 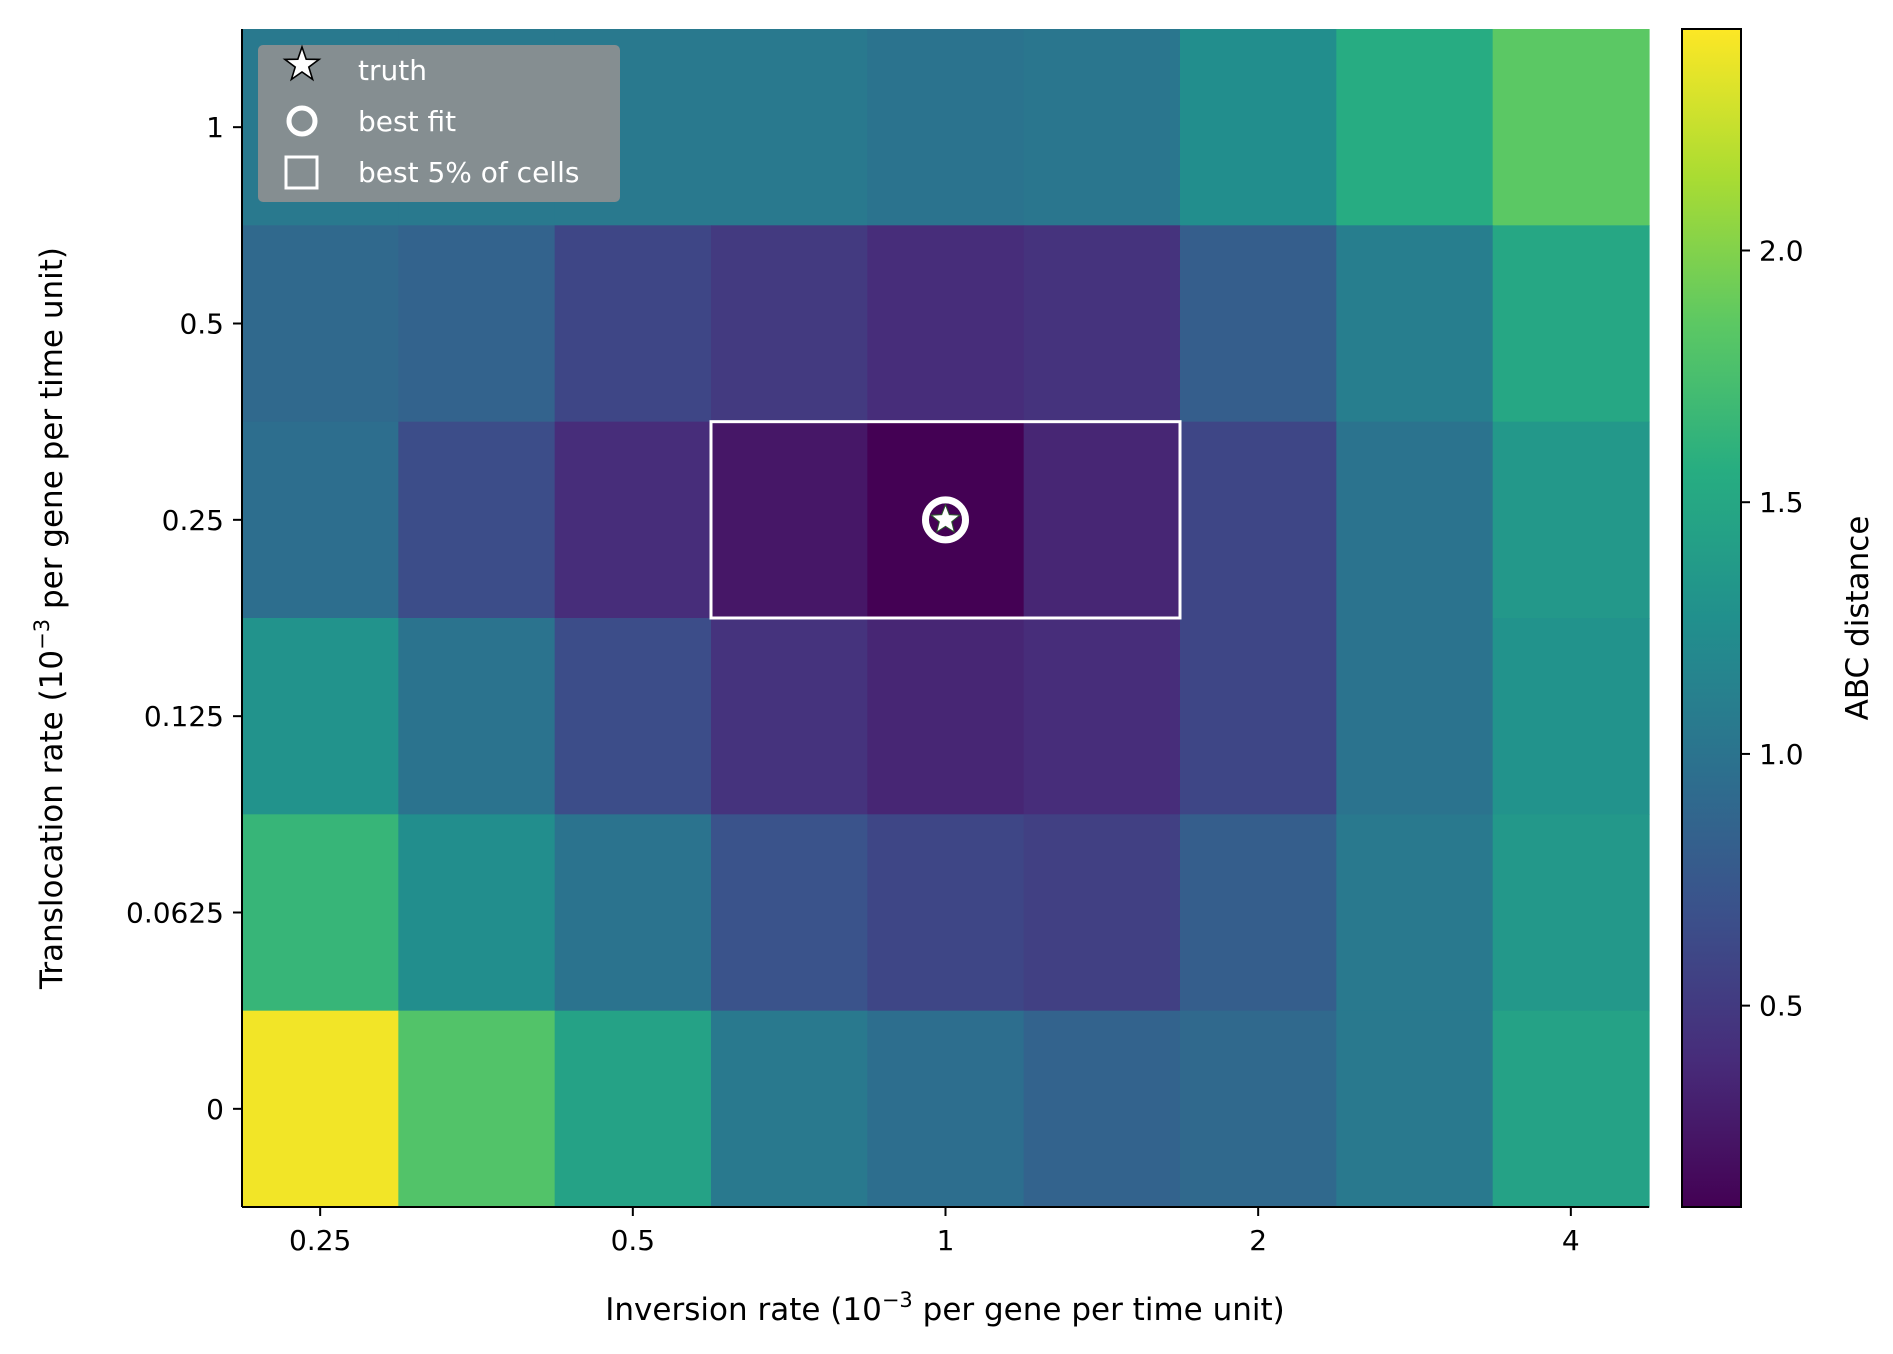 I want to click on y-tick-label: 0.5, so click(x=201, y=324).